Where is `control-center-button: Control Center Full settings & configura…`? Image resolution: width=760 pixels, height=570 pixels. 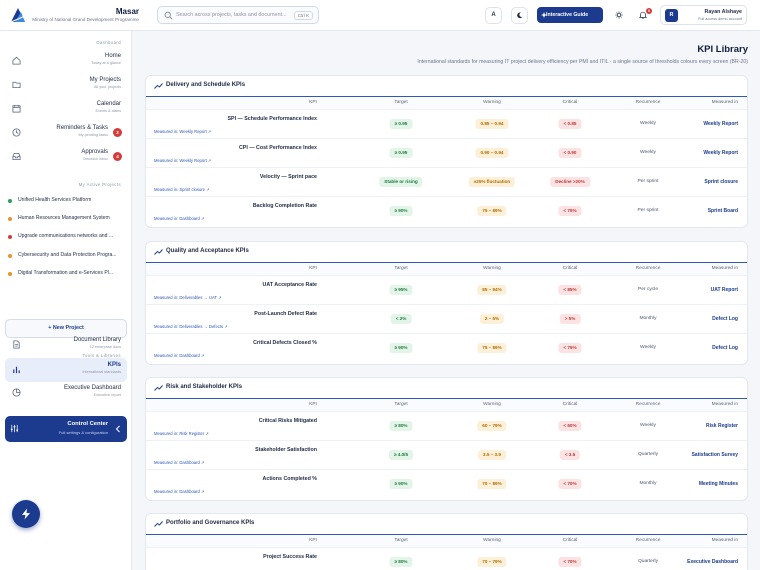 control-center-button: Control Center Full settings & configura… is located at coordinates (66, 429).